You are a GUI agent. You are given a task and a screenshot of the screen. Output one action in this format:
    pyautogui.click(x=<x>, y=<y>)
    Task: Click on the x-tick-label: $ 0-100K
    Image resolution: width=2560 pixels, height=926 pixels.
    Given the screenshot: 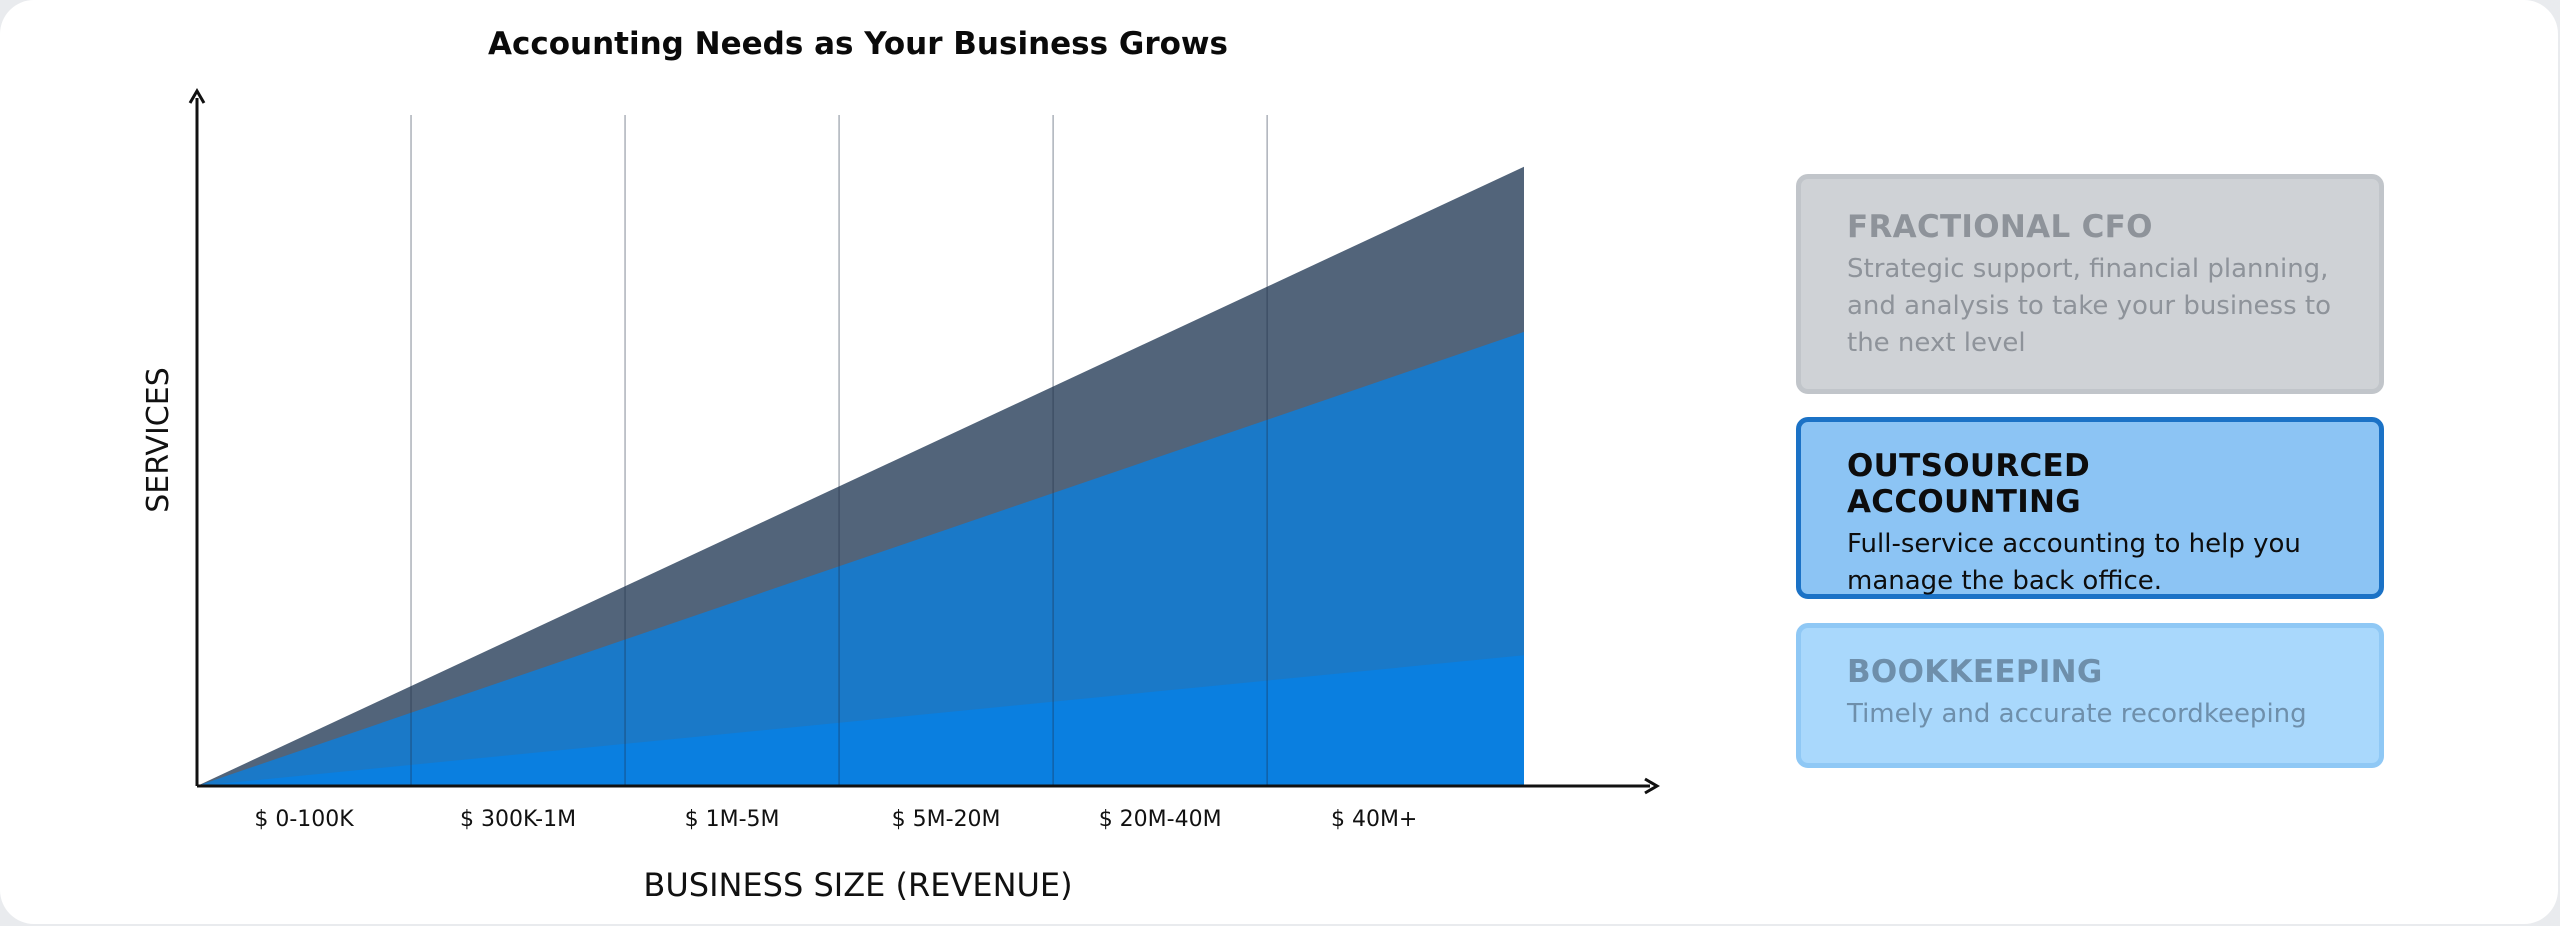 What is the action you would take?
    pyautogui.click(x=304, y=819)
    